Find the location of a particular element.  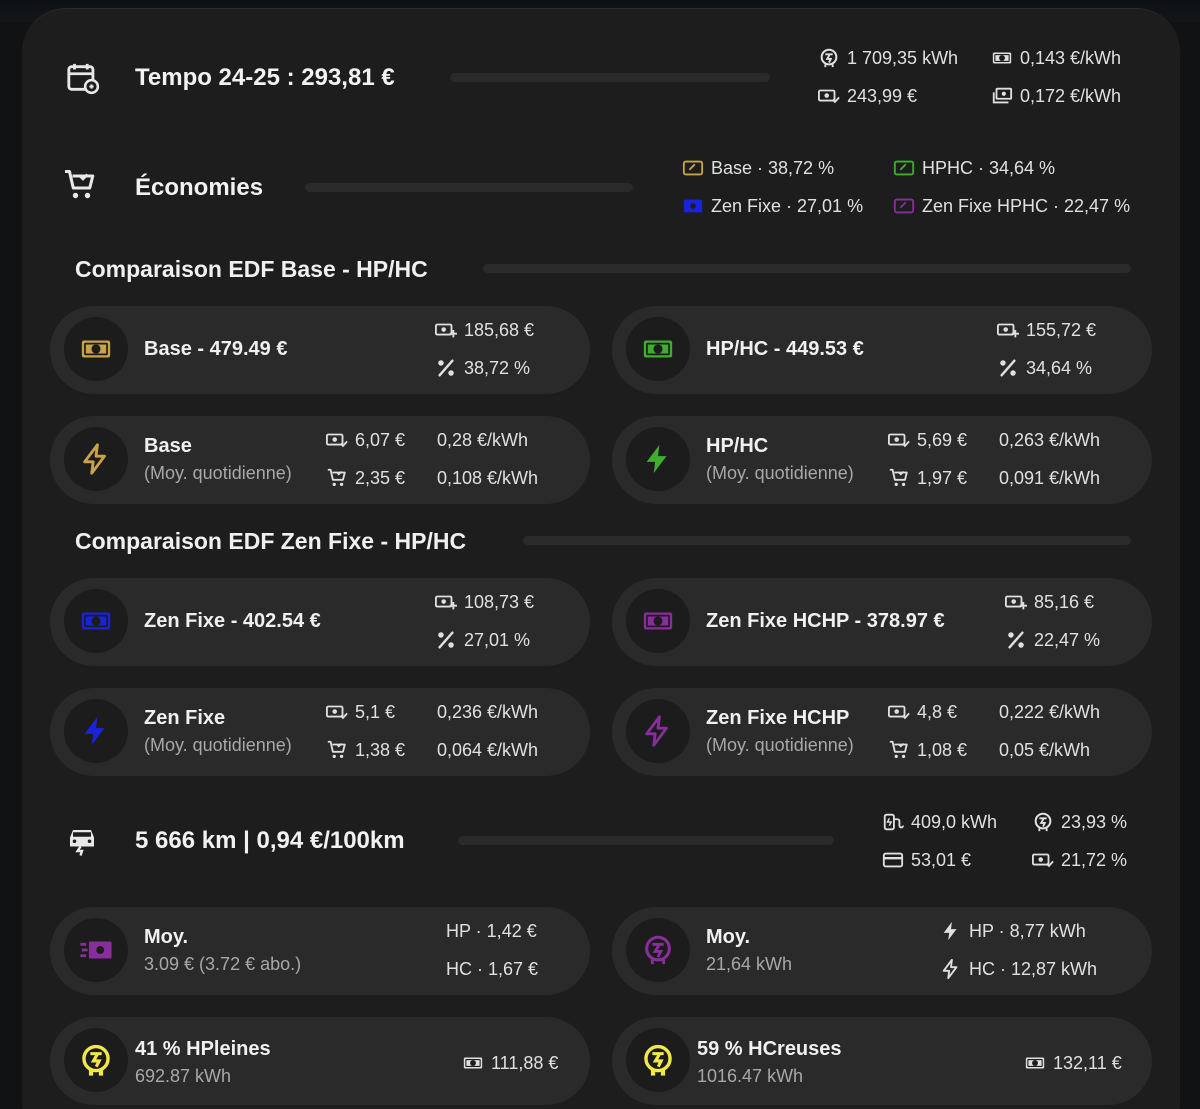

flash-icon is located at coordinates (951, 931).